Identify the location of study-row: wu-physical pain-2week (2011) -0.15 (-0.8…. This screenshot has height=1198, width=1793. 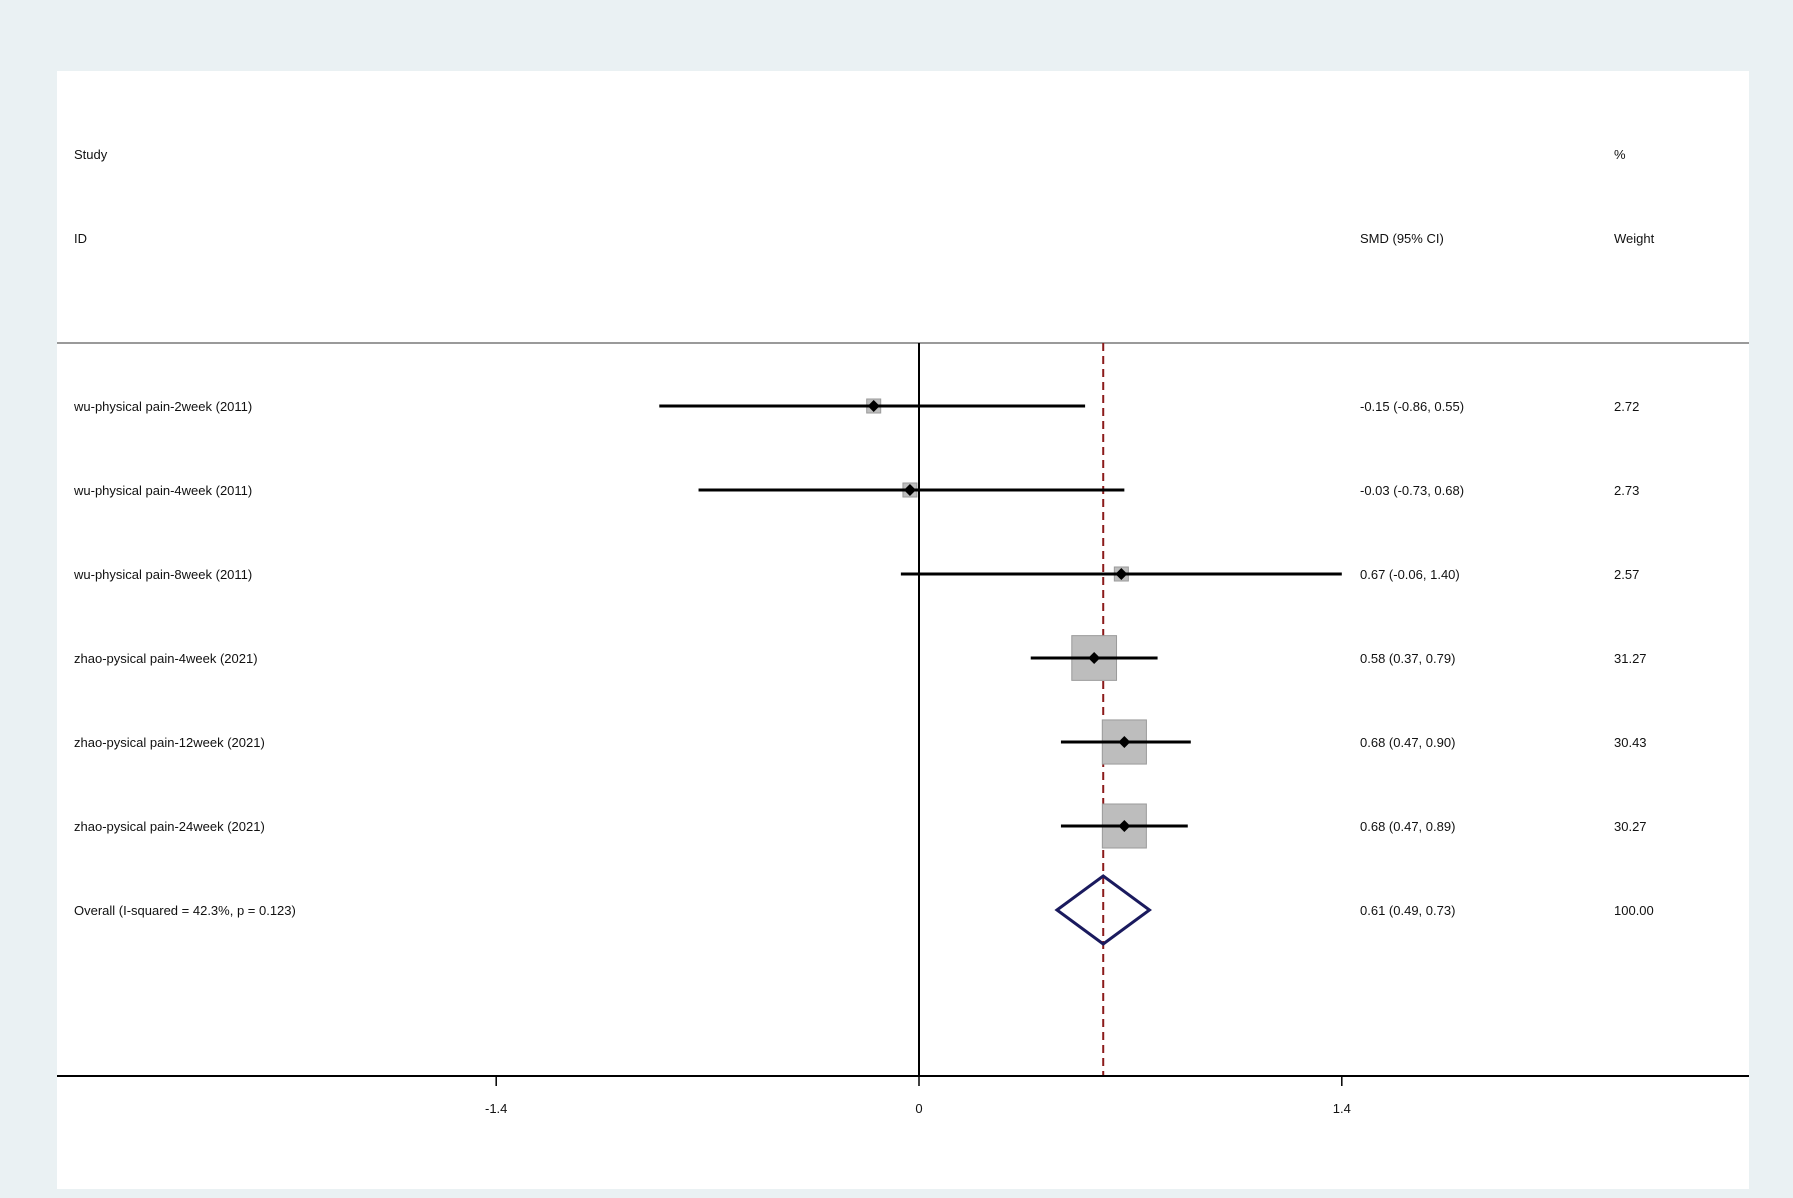
(856, 406).